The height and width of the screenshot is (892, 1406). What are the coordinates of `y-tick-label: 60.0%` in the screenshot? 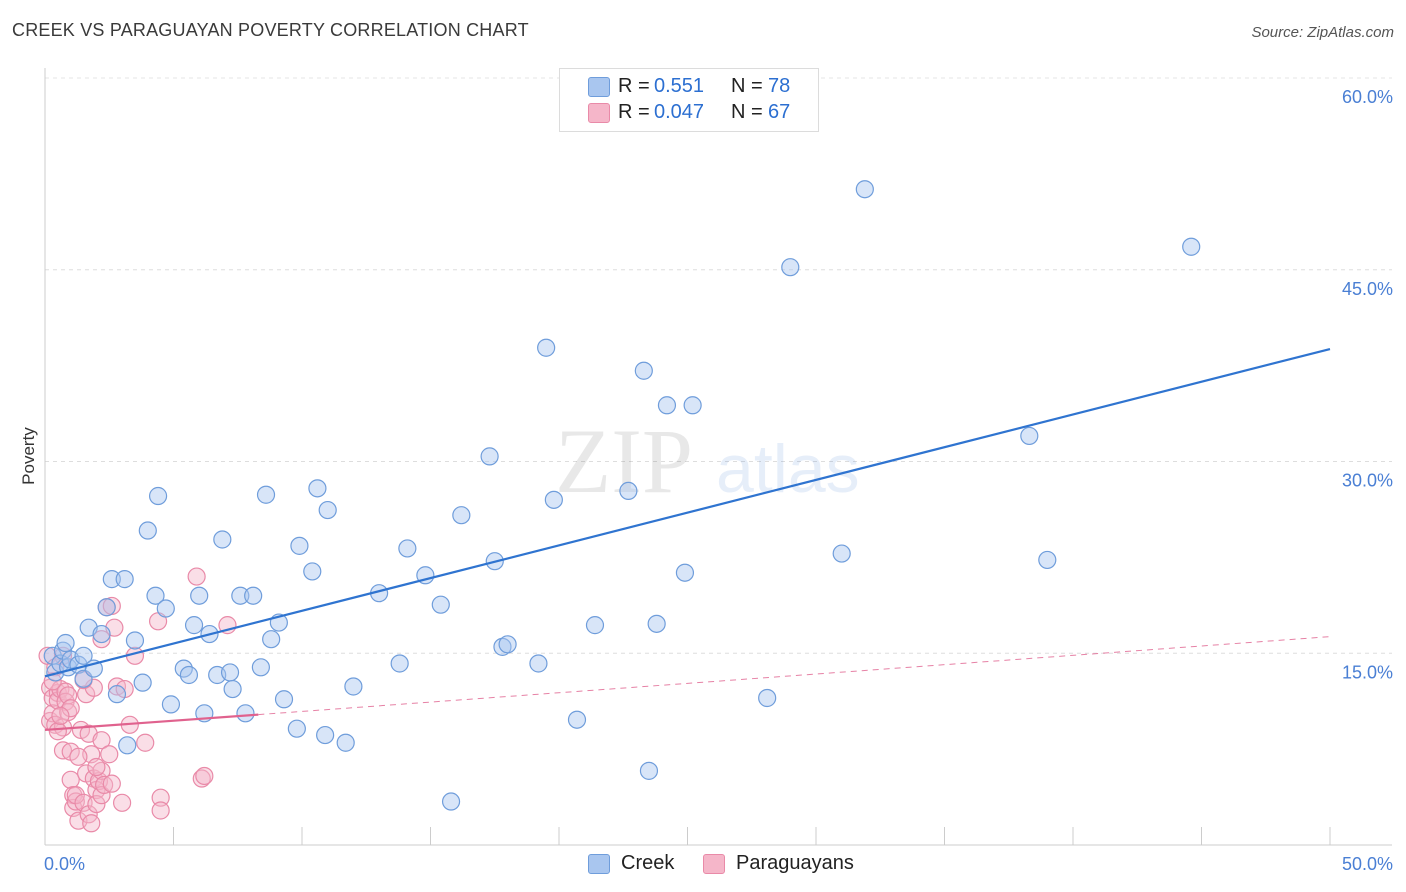 It's located at (1367, 97).